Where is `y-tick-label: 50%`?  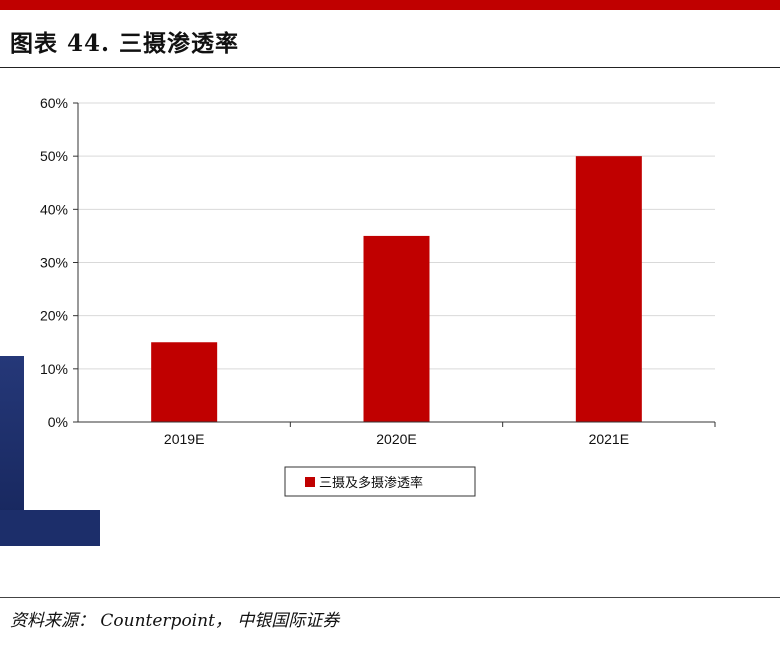
y-tick-label: 50% is located at coordinates (54, 156).